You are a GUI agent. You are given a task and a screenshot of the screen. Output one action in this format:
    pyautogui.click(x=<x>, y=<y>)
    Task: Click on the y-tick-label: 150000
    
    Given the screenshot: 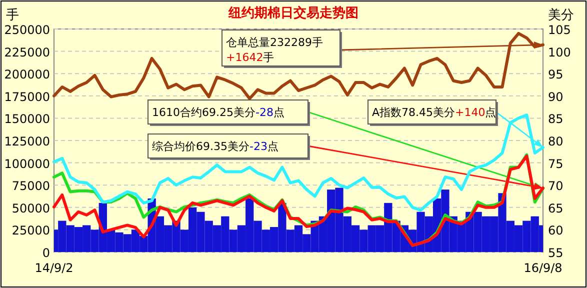 What is the action you would take?
    pyautogui.click(x=27, y=119)
    